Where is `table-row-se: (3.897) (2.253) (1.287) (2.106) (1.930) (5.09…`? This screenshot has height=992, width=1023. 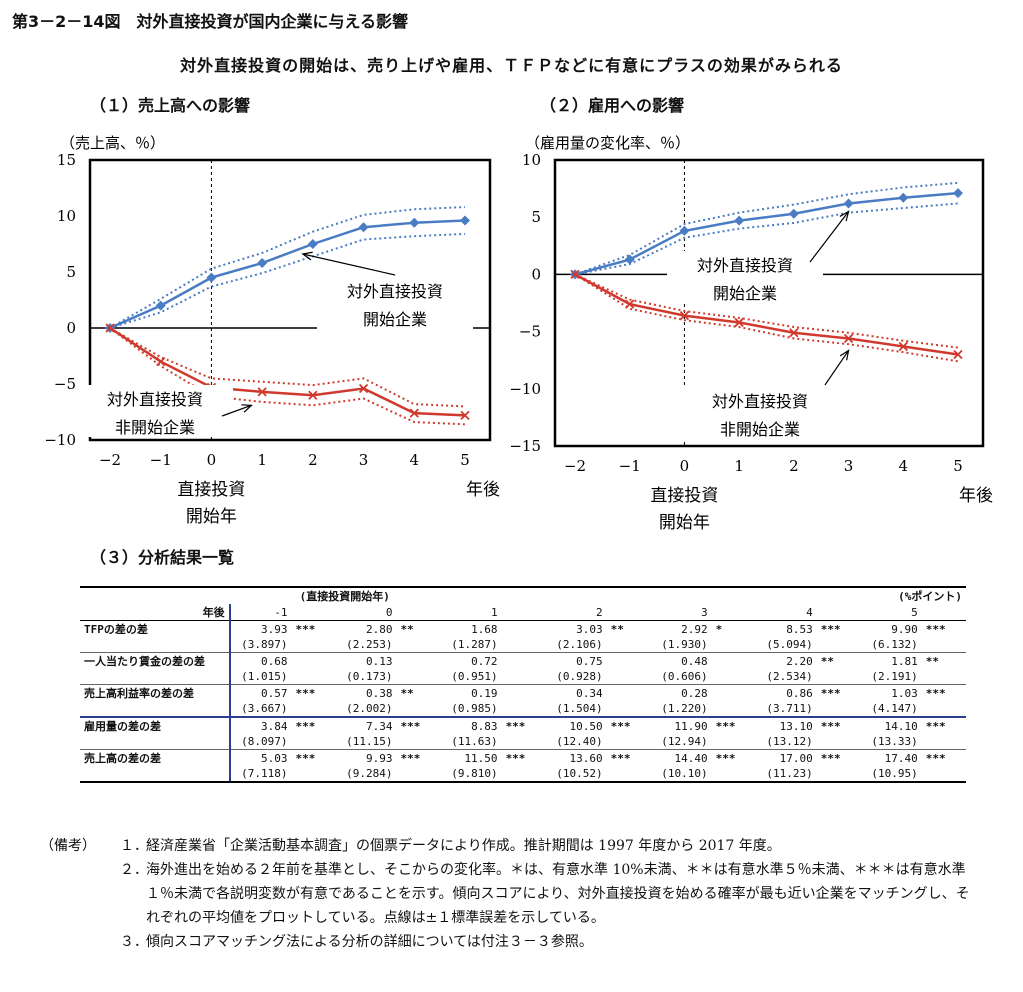
table-row-se: (3.897) (2.253) (1.287) (2.106) (1.930) (5.09… is located at coordinates (523, 645).